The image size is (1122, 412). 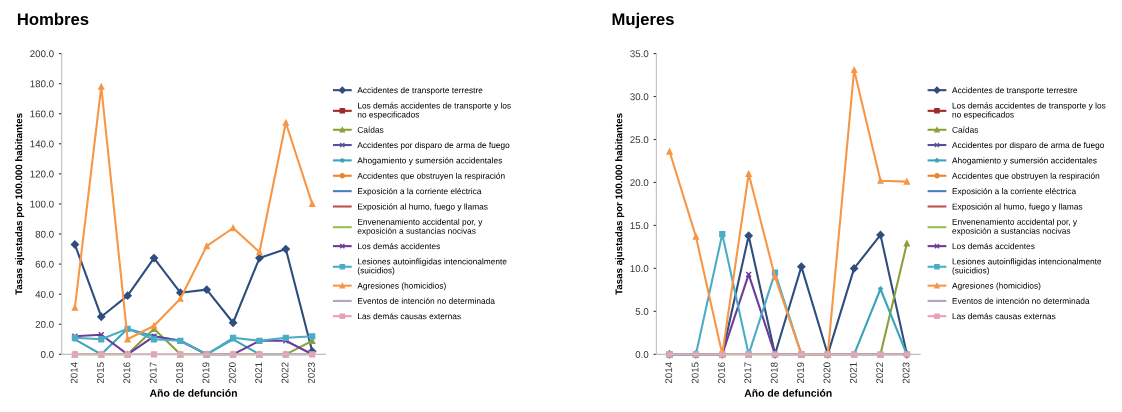 What do you see at coordinates (643, 20) in the screenshot?
I see `chart-title: Mujeres` at bounding box center [643, 20].